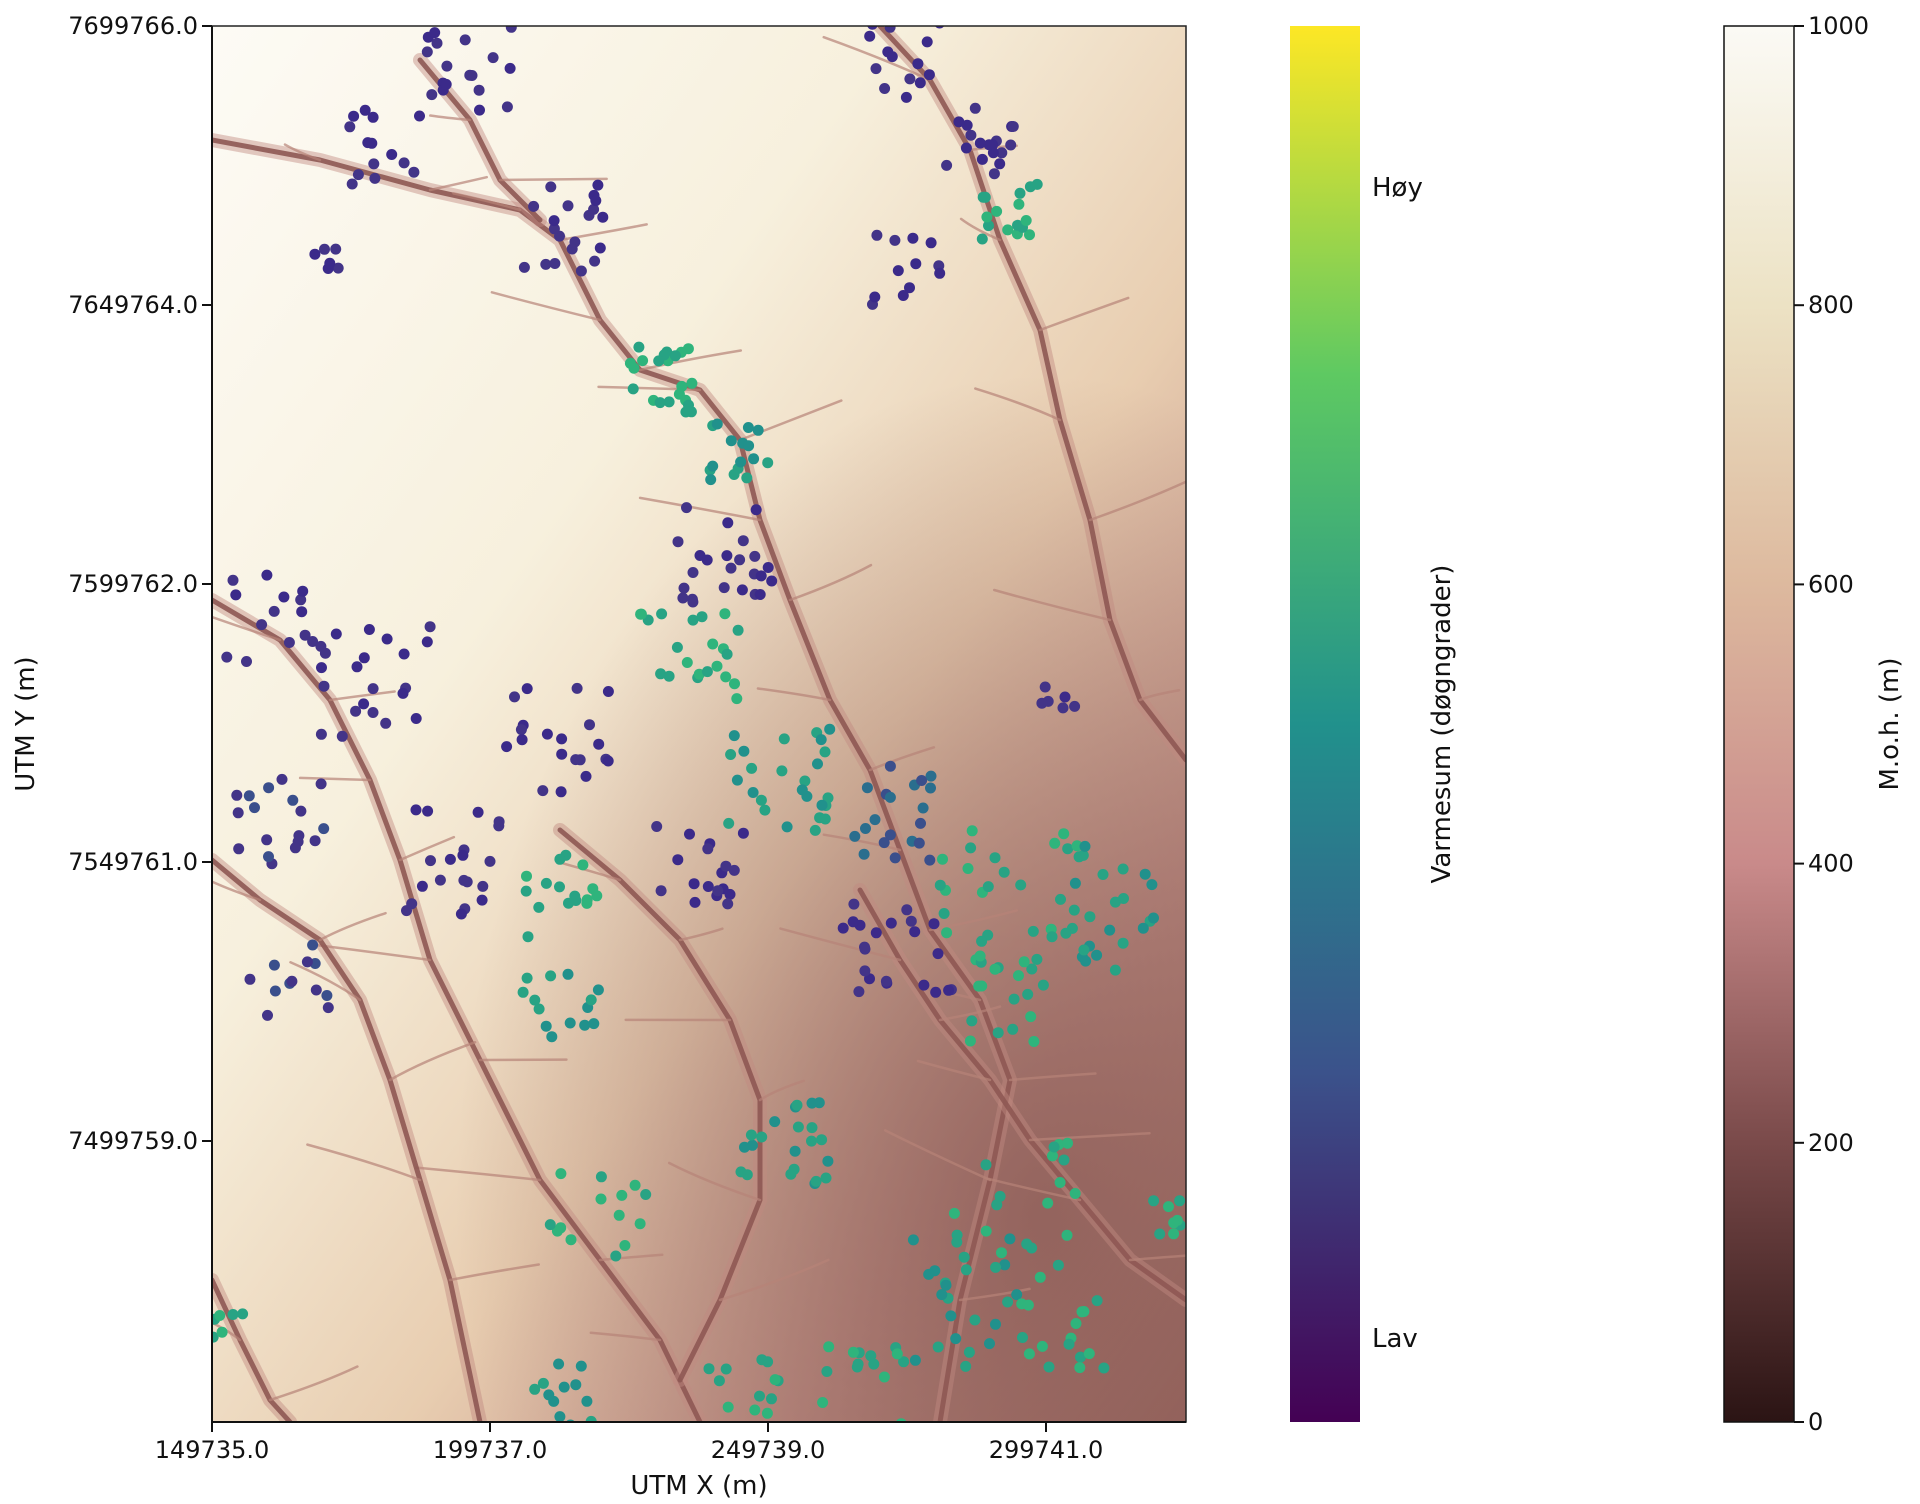  I want to click on y-tick-label: 7699766.0, so click(133, 26).